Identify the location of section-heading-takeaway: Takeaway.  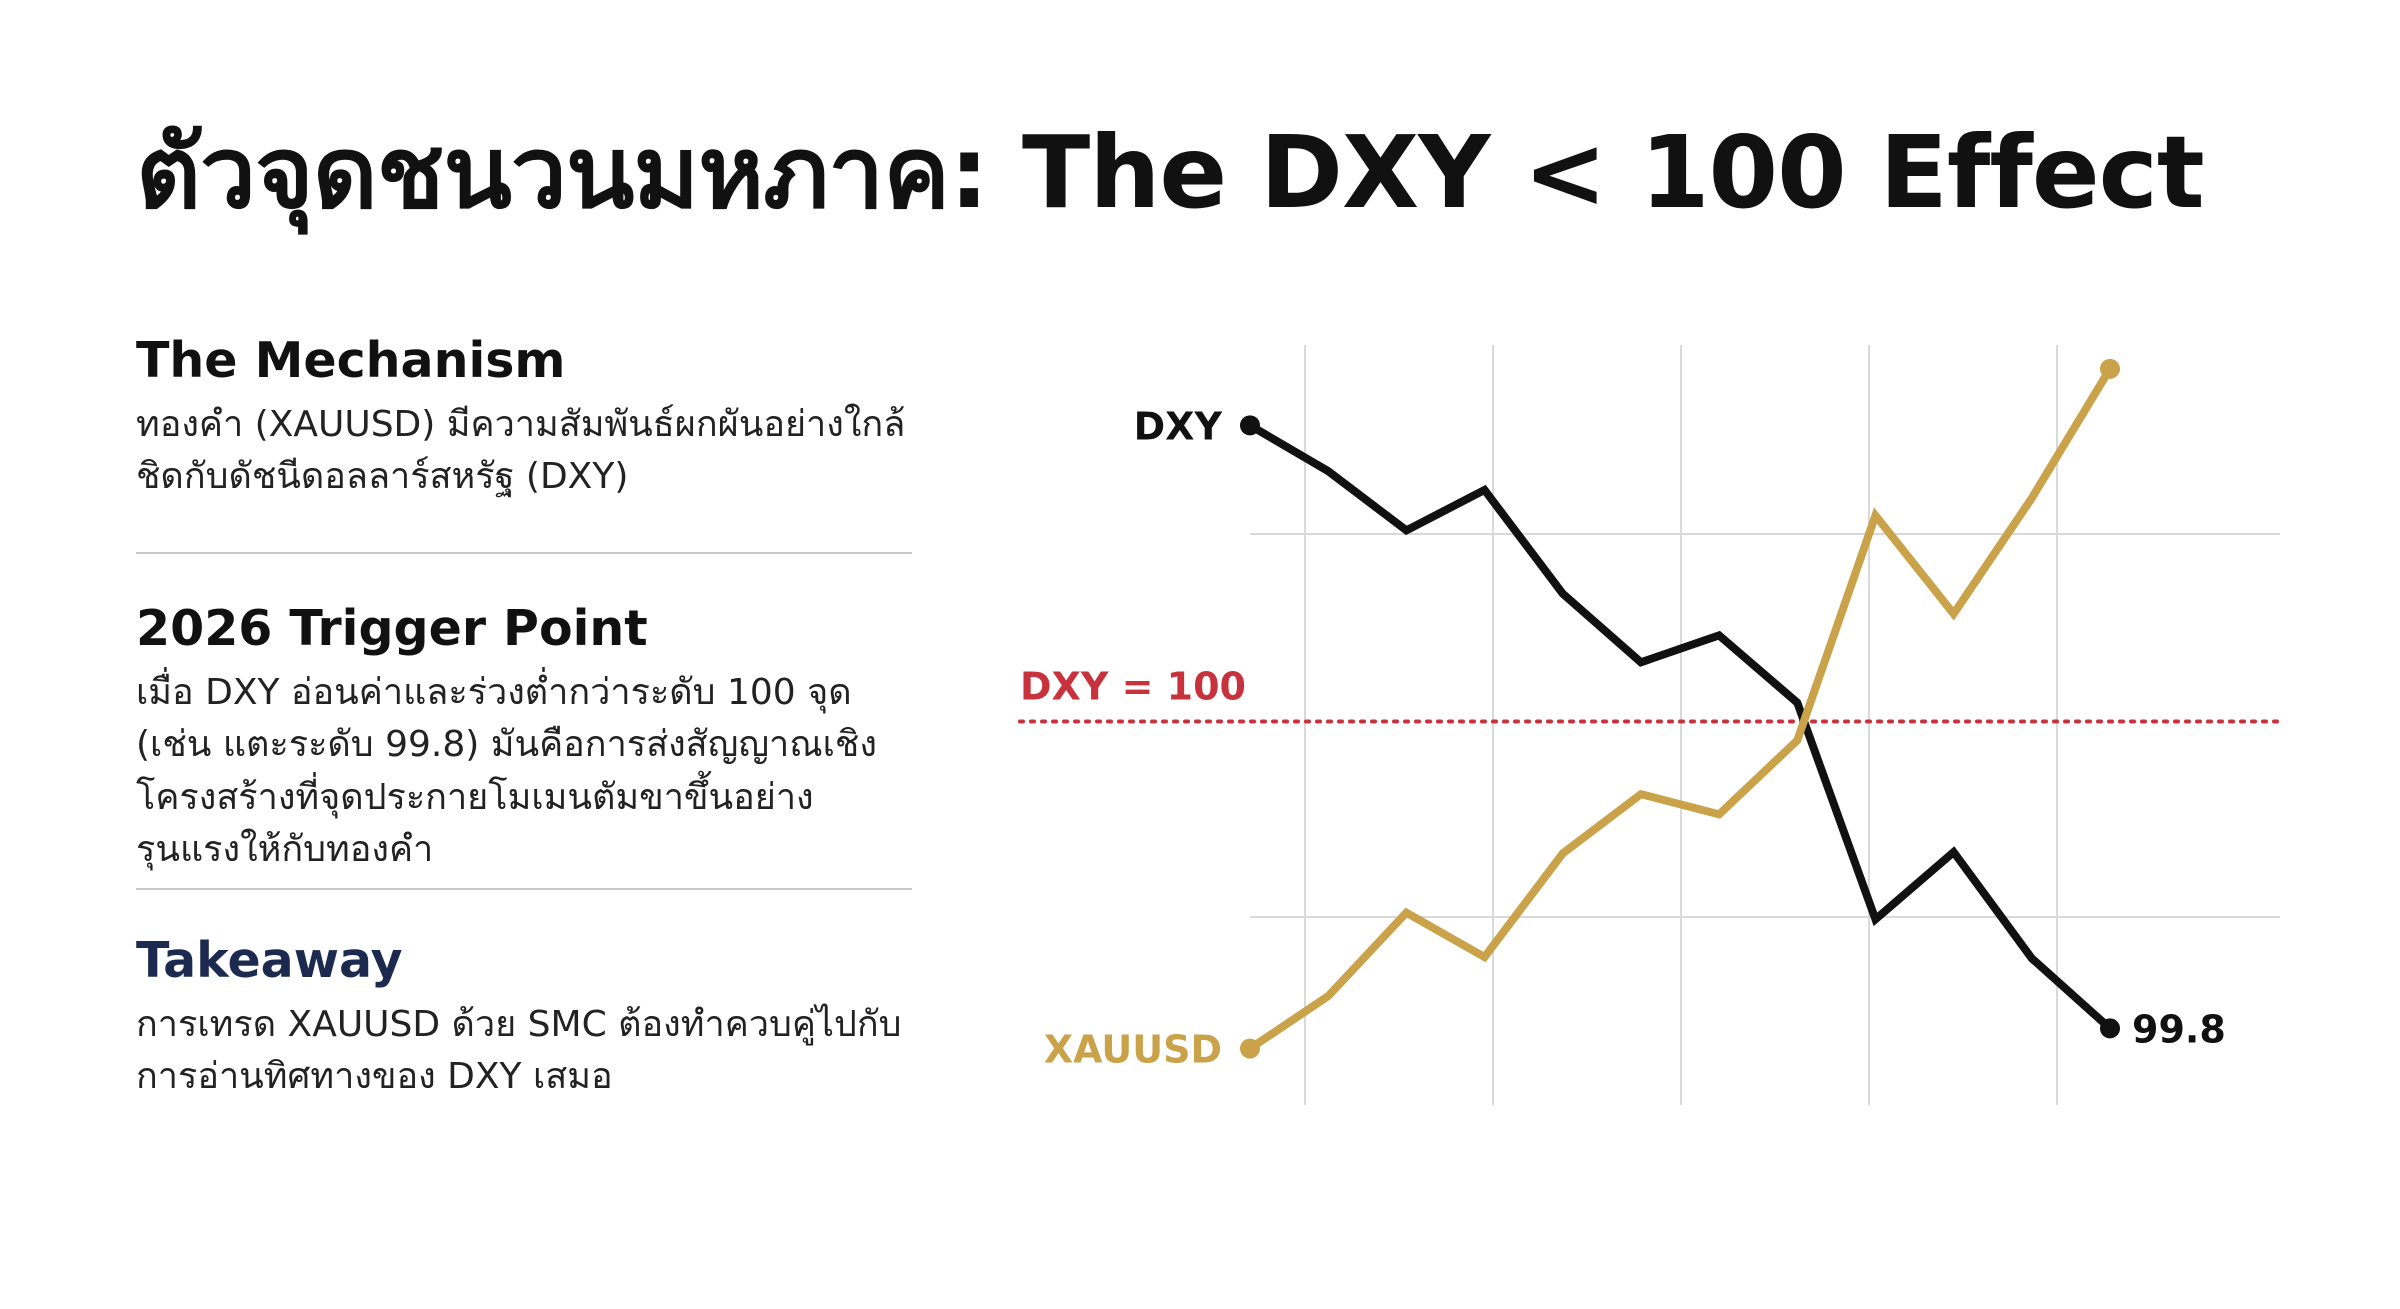
(269, 960).